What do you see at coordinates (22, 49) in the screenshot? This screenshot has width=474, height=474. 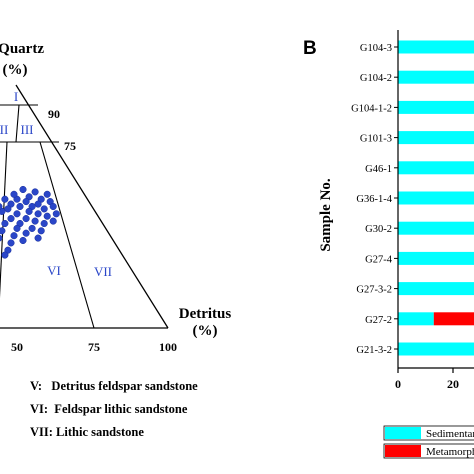 I see `apex-label: Quartz` at bounding box center [22, 49].